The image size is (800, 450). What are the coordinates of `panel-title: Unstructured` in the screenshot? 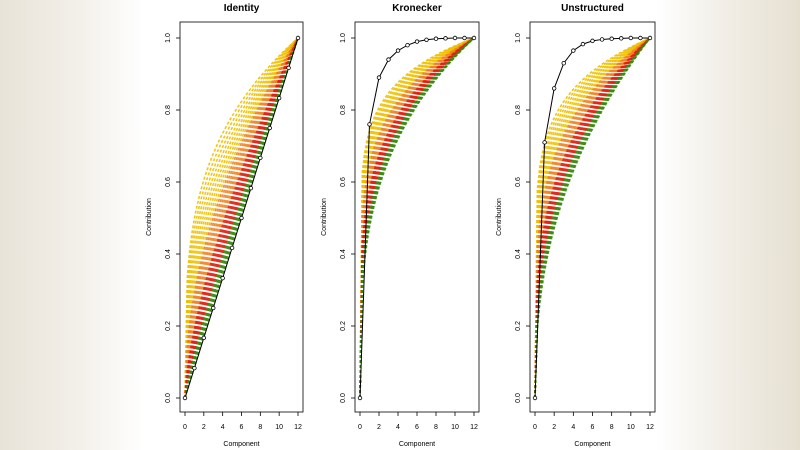 It's located at (592, 8).